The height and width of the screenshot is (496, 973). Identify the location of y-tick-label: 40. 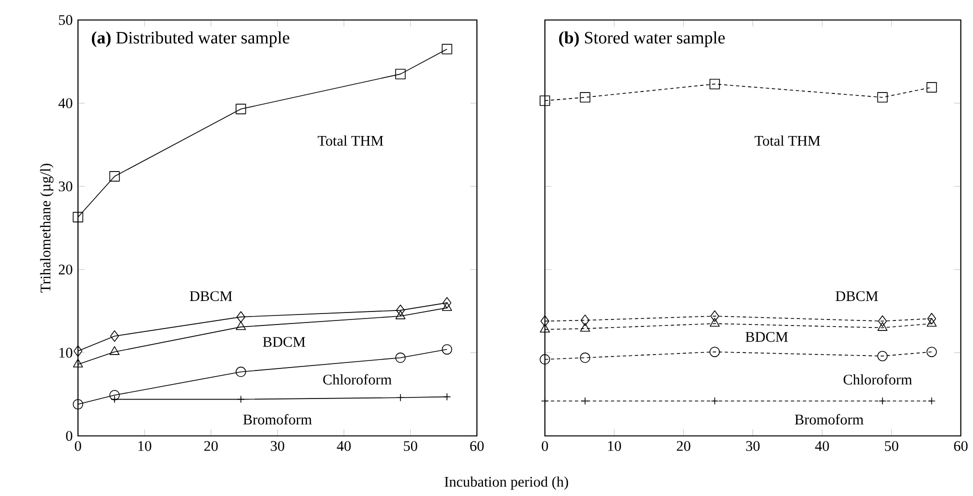
(65, 103).